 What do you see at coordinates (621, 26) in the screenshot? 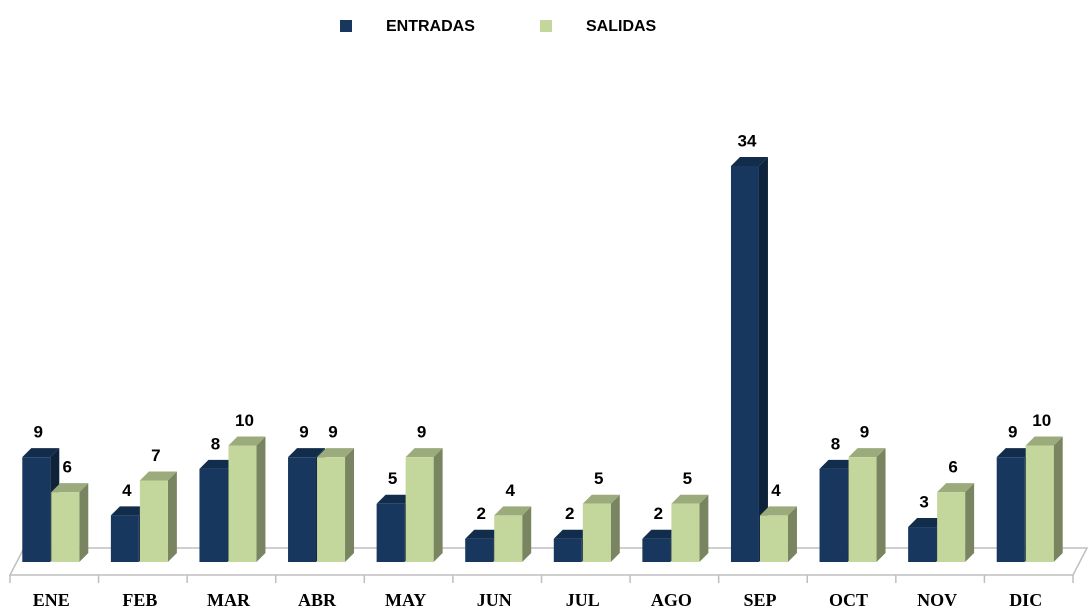
I see `legend-label: SALIDAS` at bounding box center [621, 26].